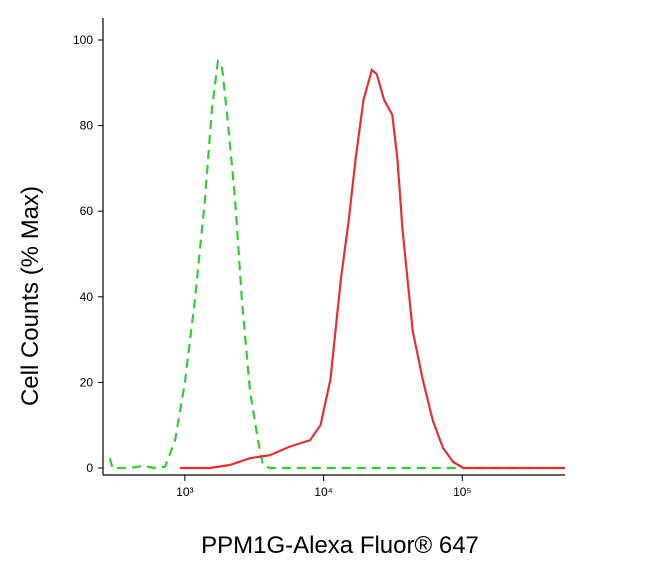 The image size is (650, 579). I want to click on y-tick-label: 40, so click(87, 297).